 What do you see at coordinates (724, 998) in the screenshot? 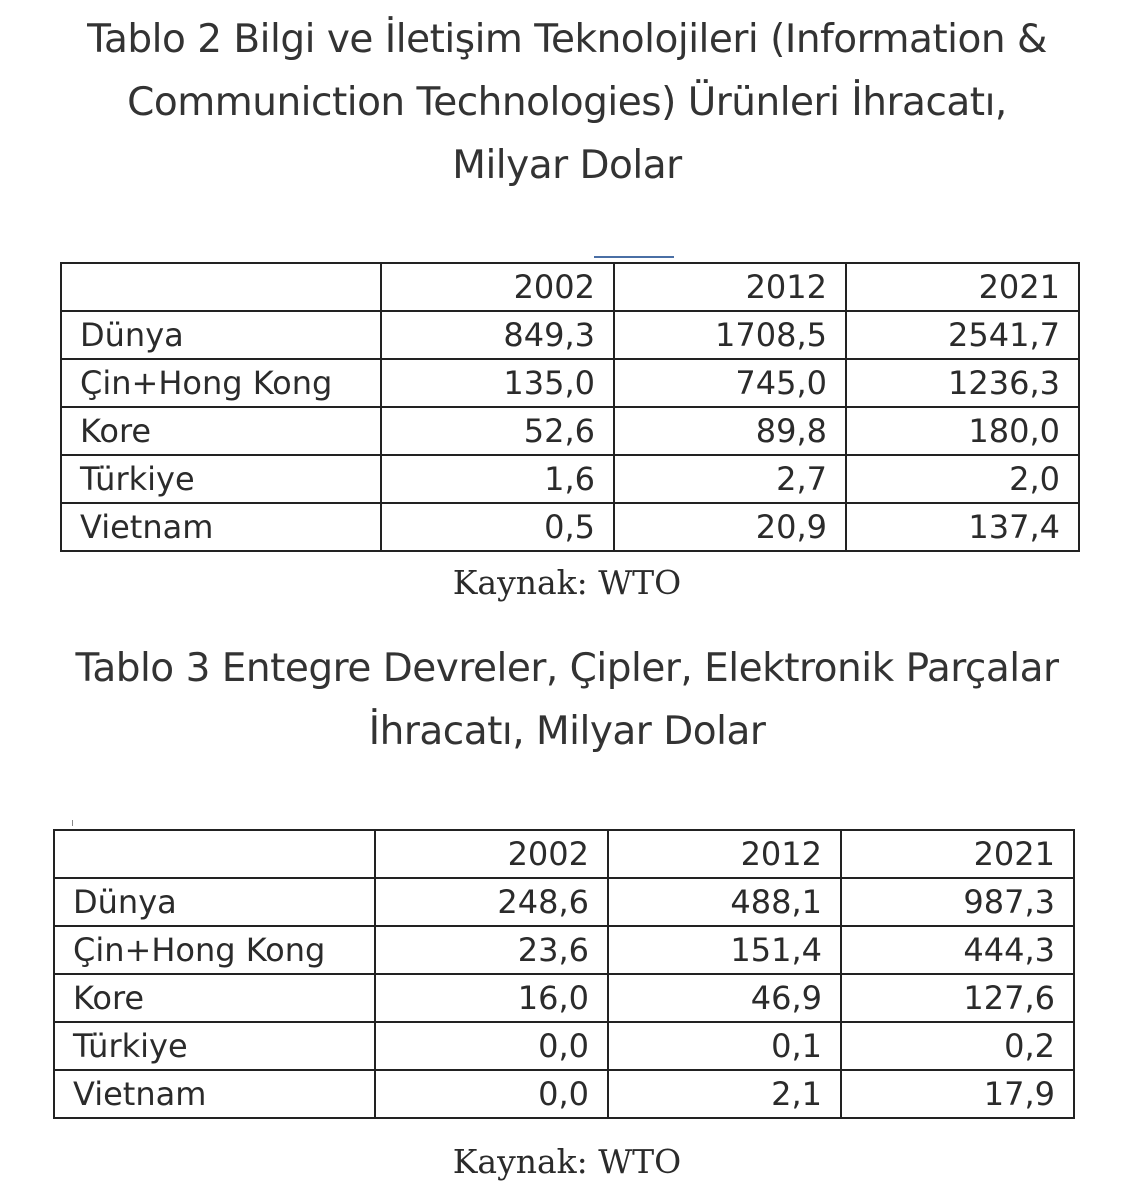
I see `value-cell: 46,9` at bounding box center [724, 998].